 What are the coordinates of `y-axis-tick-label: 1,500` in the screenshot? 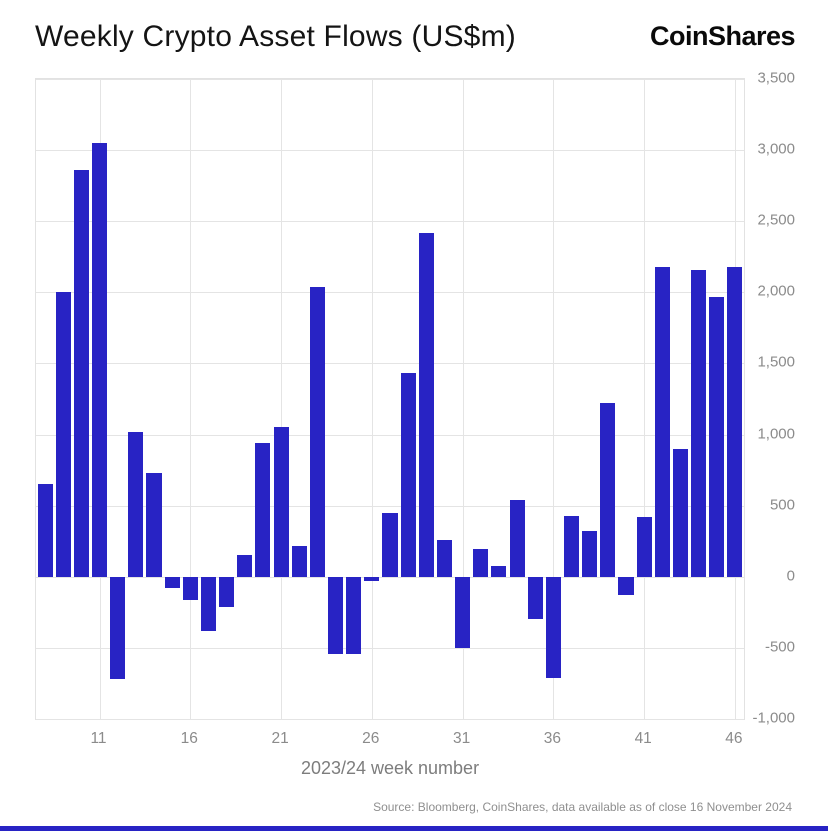 It's located at (776, 362).